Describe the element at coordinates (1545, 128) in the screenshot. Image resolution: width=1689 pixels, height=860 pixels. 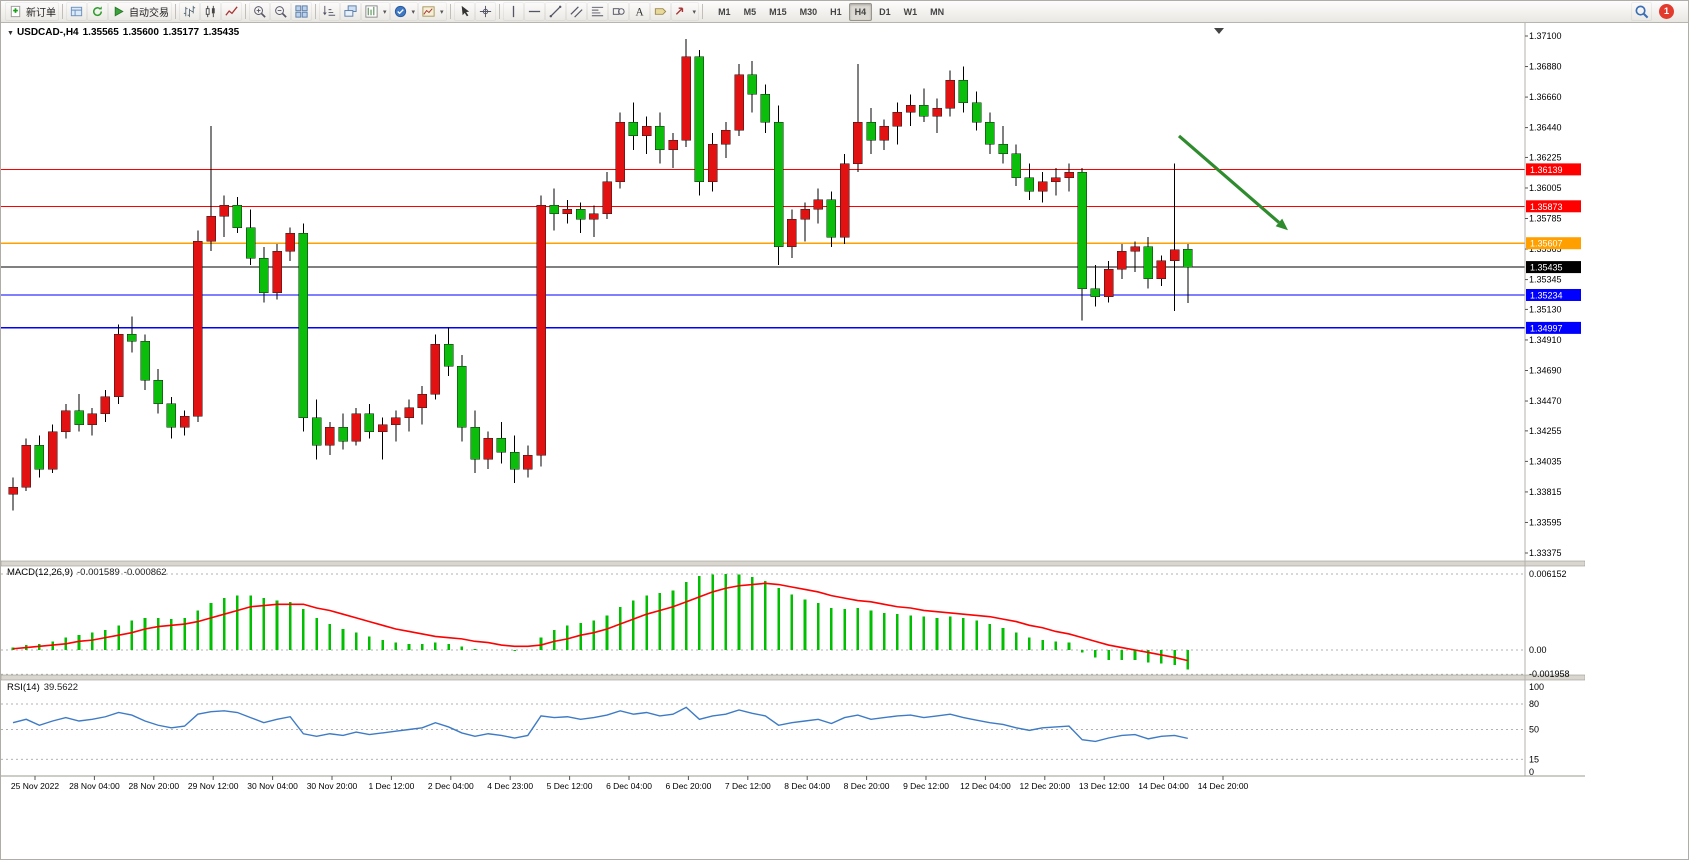
I see `svg-text: 1.36440` at that location.